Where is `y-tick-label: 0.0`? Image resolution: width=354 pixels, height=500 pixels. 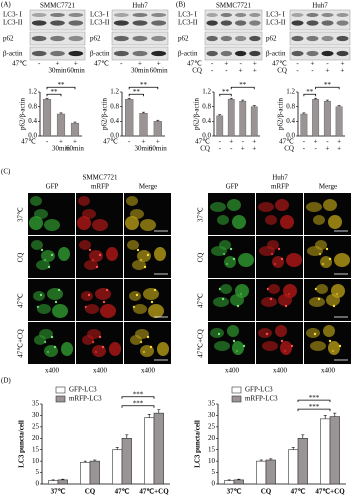 y-tick-label: 0.0 is located at coordinates (206, 136).